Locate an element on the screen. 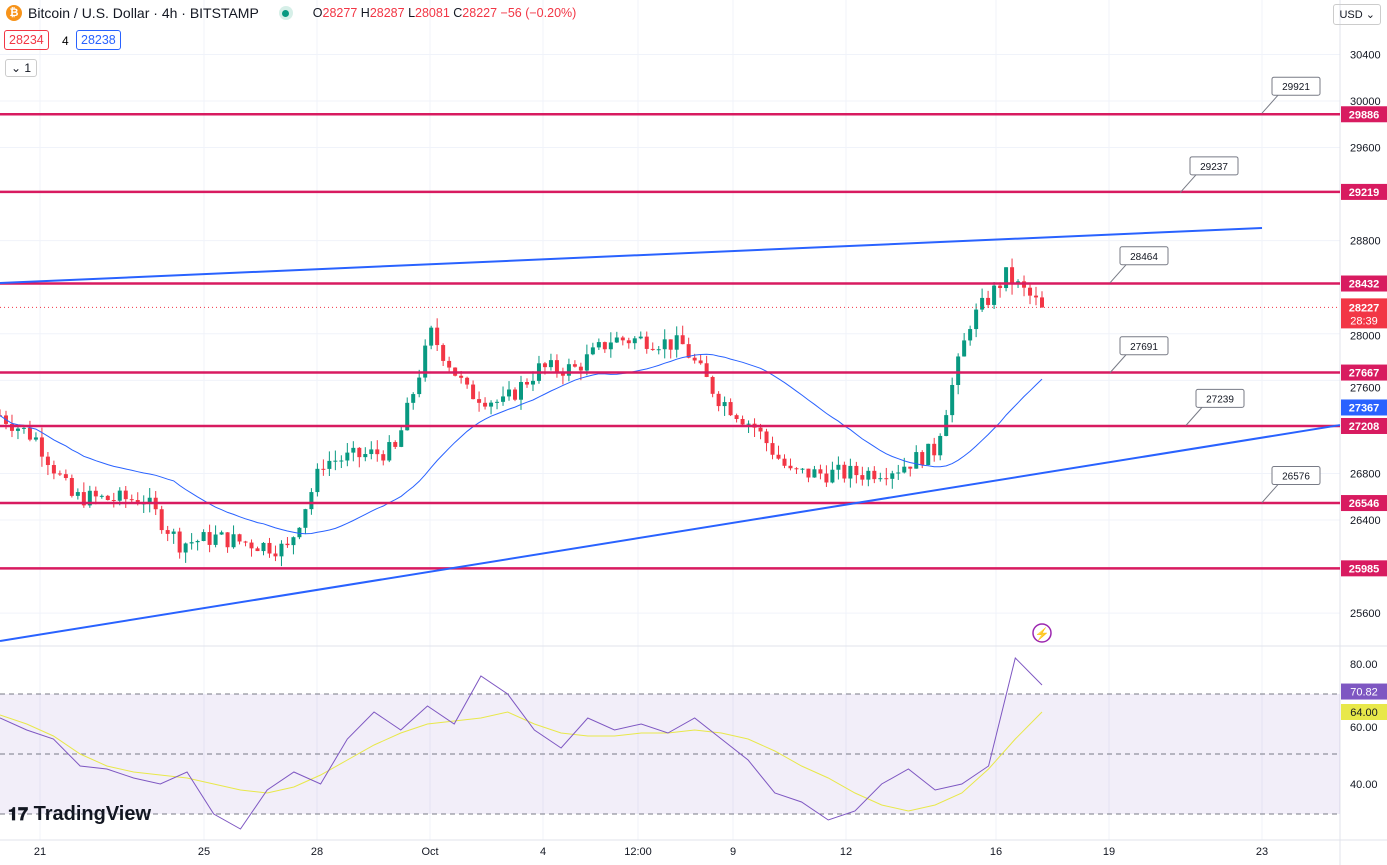 This screenshot has height=865, width=1387. time-tick: 4 is located at coordinates (543, 852).